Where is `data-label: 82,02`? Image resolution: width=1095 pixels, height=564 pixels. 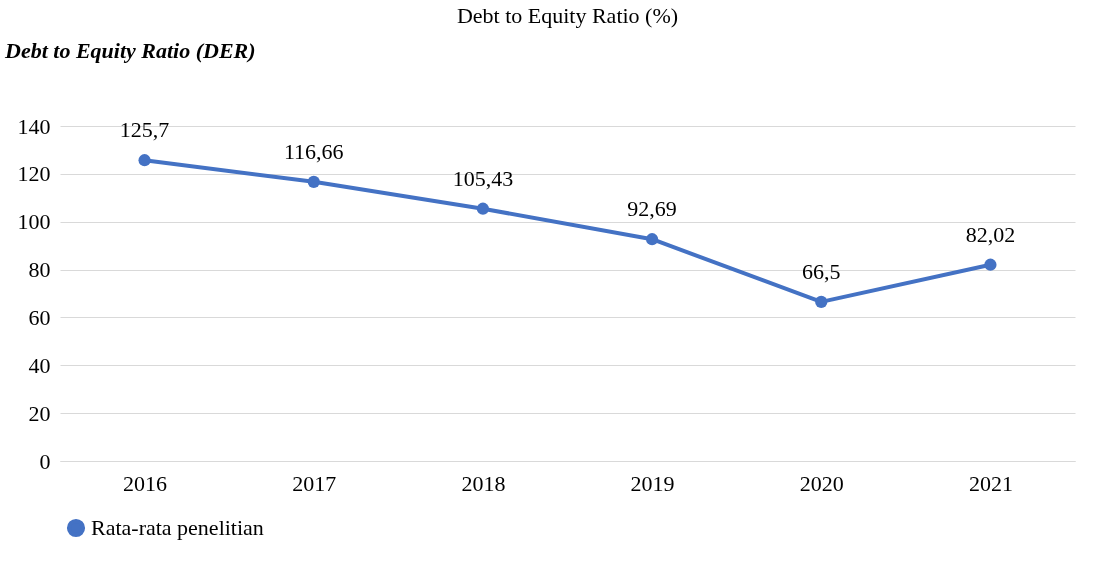
data-label: 82,02 is located at coordinates (990, 234).